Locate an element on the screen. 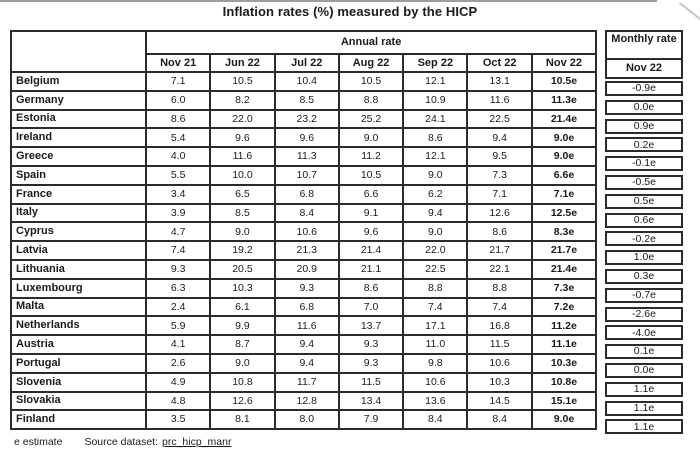 The width and height of the screenshot is (700, 453). table-row: Netherlands 5.9 9.9 11.6 13.7 17.1 16.8 11.2e is located at coordinates (304, 326).